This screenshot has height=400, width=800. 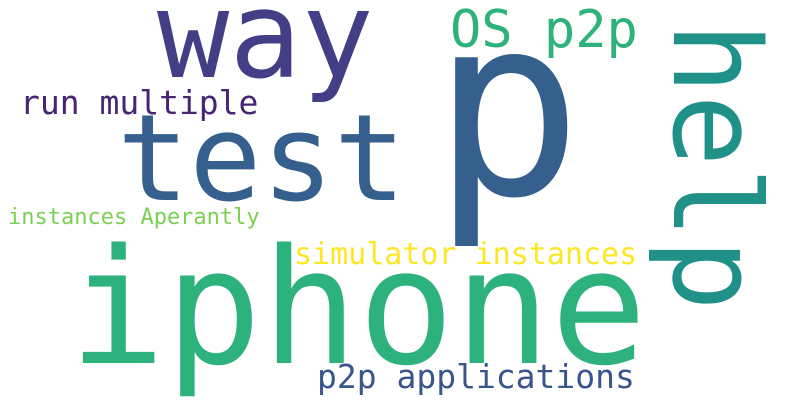 I want to click on word-instances-aperantly: instances Aperantly, so click(x=134, y=217).